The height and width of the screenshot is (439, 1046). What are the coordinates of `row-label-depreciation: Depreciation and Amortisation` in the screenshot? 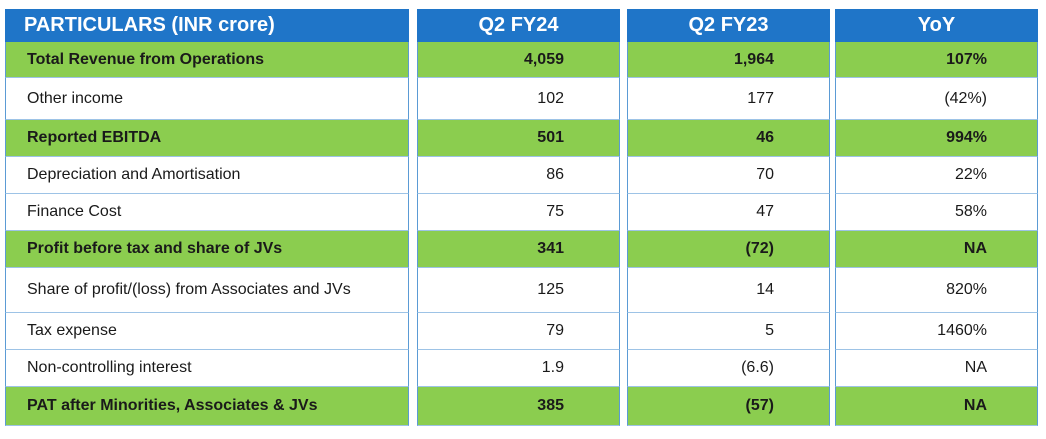 It's located at (207, 175).